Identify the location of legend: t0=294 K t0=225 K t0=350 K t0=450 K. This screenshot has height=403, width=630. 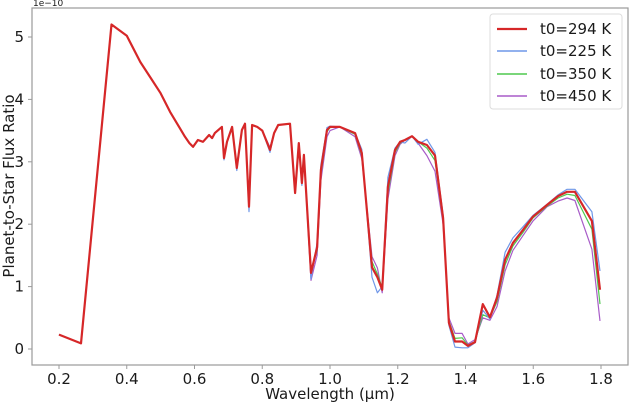
(556, 61).